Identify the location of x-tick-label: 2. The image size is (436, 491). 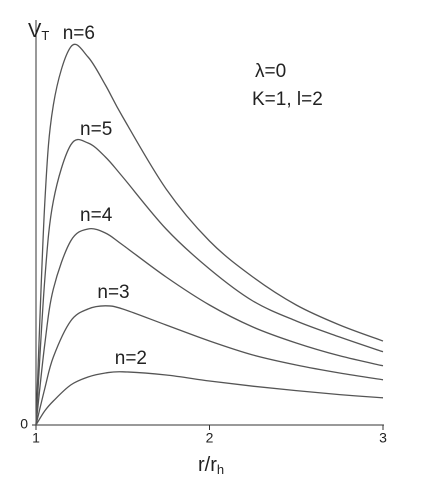
(210, 438).